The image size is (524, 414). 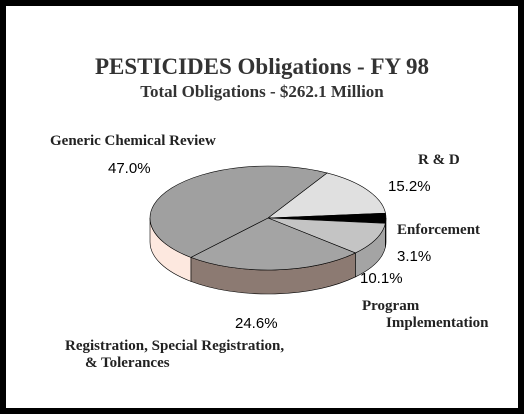 I want to click on value-label: 10.1%, so click(x=381, y=278).